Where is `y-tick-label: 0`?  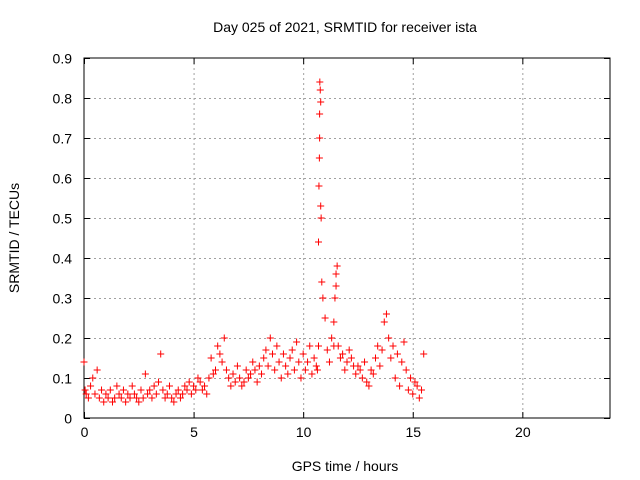
y-tick-label: 0 is located at coordinates (68, 419).